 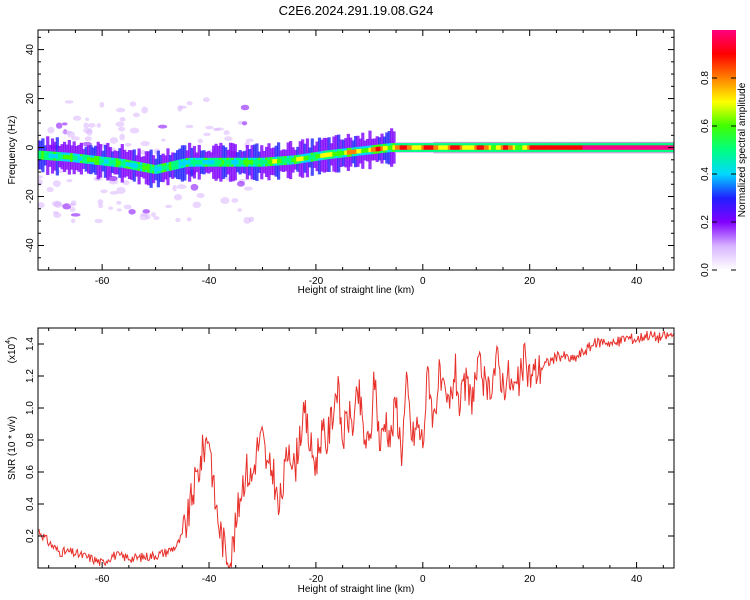 I want to click on y-tick-label: 0, so click(x=30, y=147).